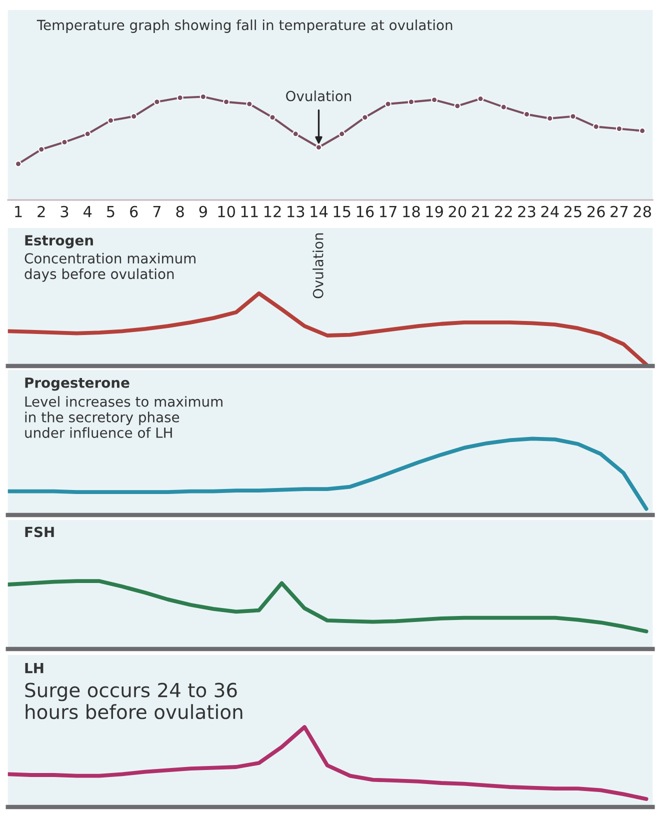 Image resolution: width=656 pixels, height=815 pixels. What do you see at coordinates (157, 212) in the screenshot?
I see `x-tick-label: 7` at bounding box center [157, 212].